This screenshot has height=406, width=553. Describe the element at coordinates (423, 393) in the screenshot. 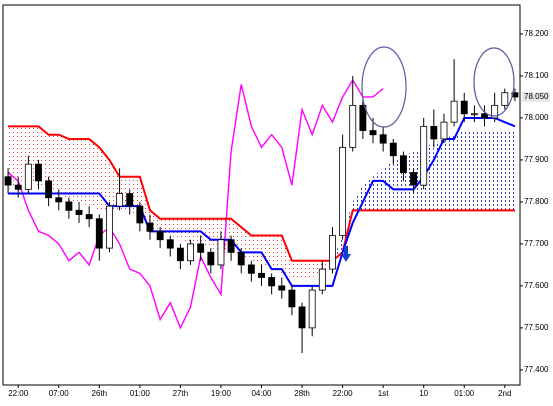

I see `x-tick-label: 10` at that location.